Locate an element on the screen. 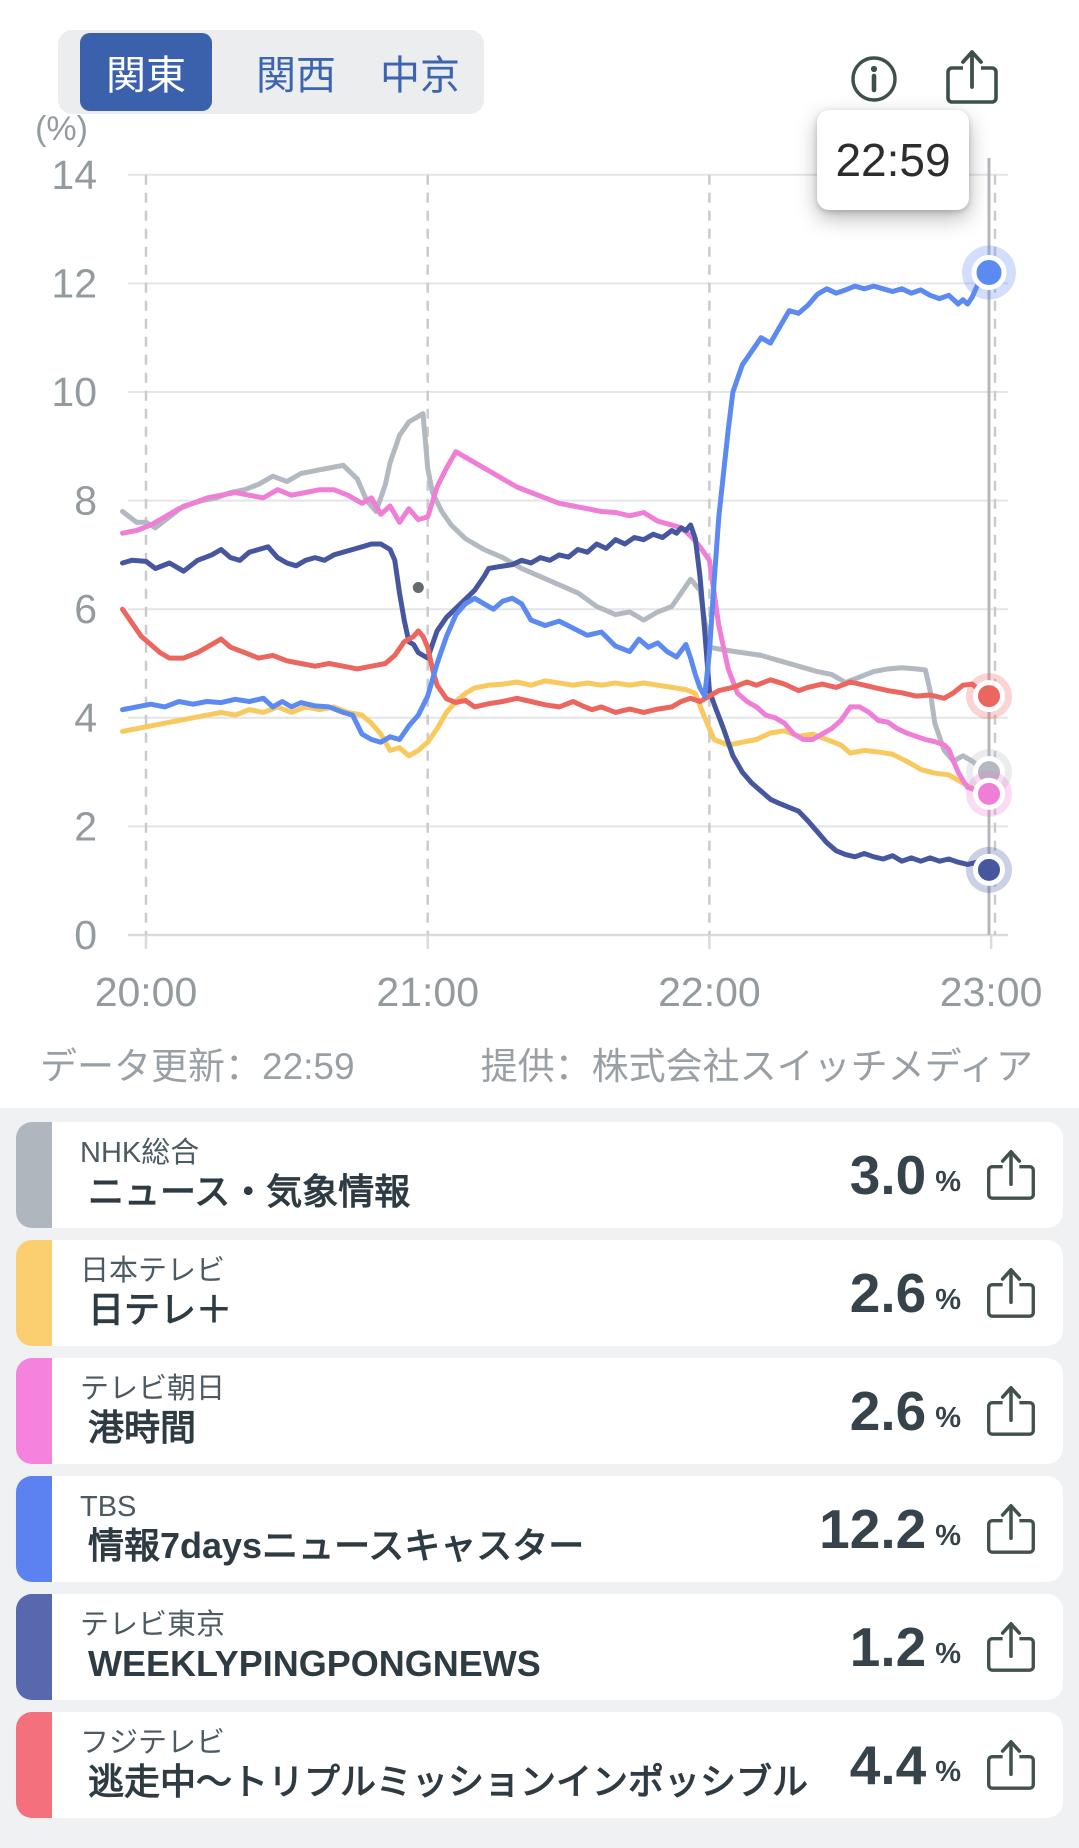 Image resolution: width=1079 pixels, height=1848 pixels. region-tab-bar: 関東 関西 中京 is located at coordinates (271, 72).